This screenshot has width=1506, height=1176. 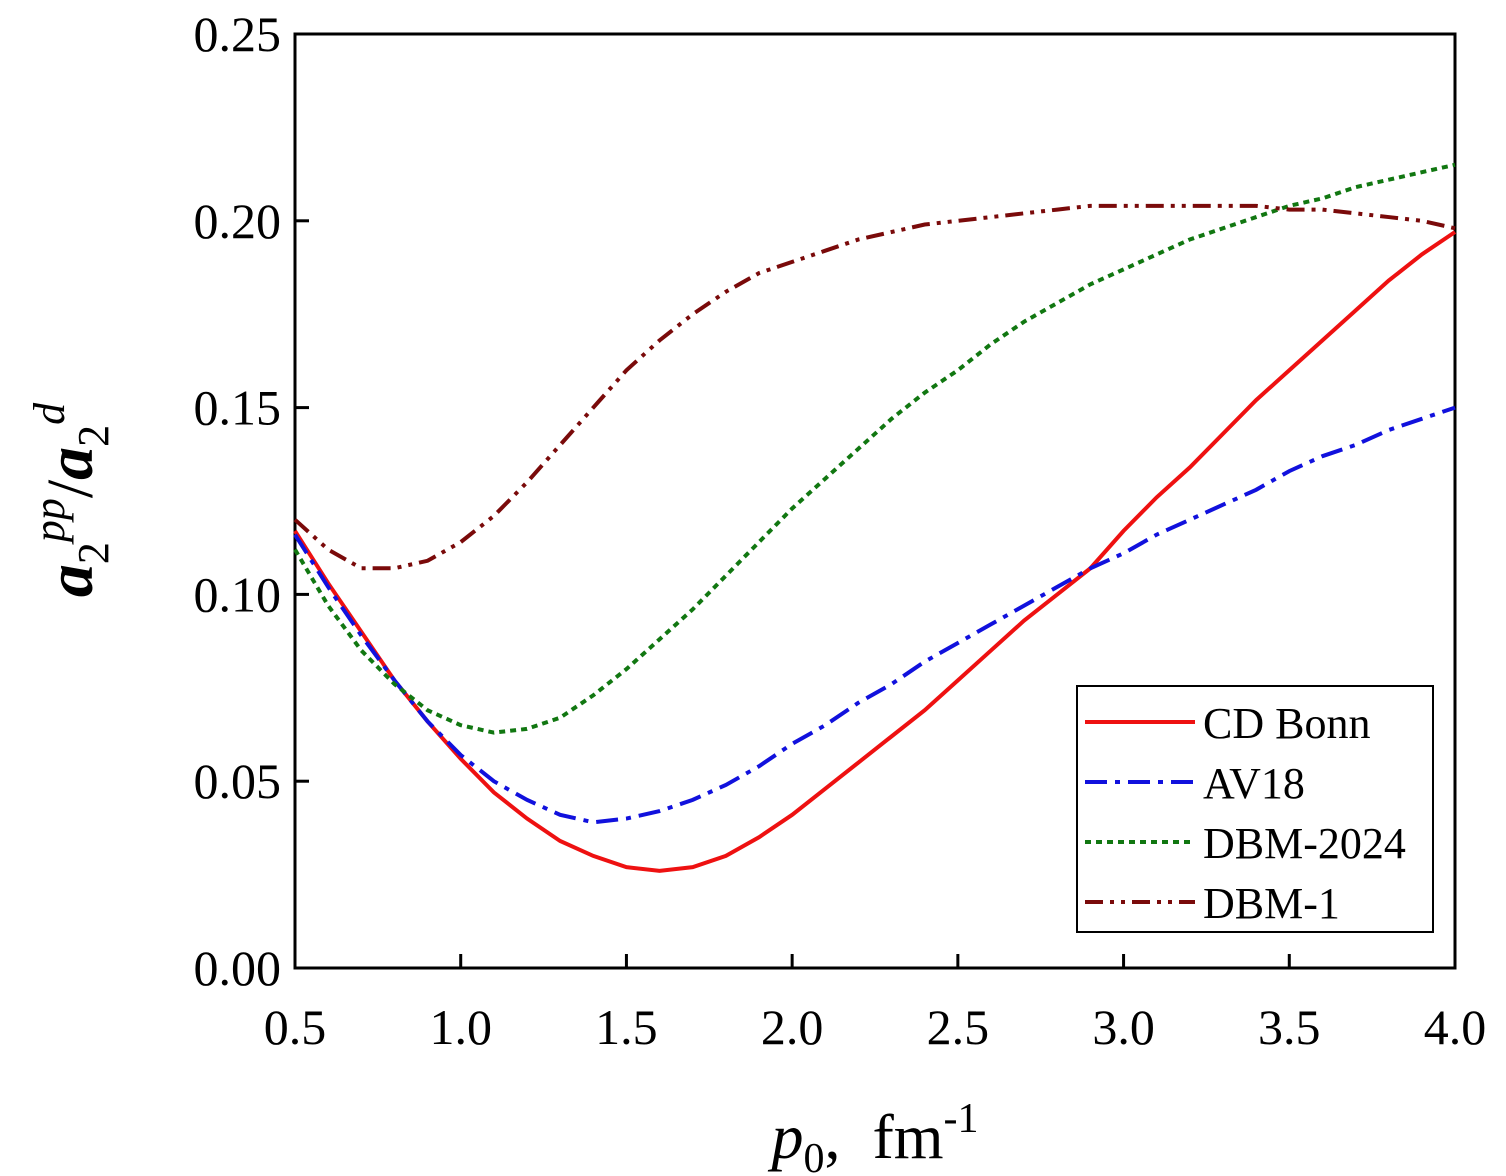 What do you see at coordinates (792, 1027) in the screenshot?
I see `x-tick-label: 2.0` at bounding box center [792, 1027].